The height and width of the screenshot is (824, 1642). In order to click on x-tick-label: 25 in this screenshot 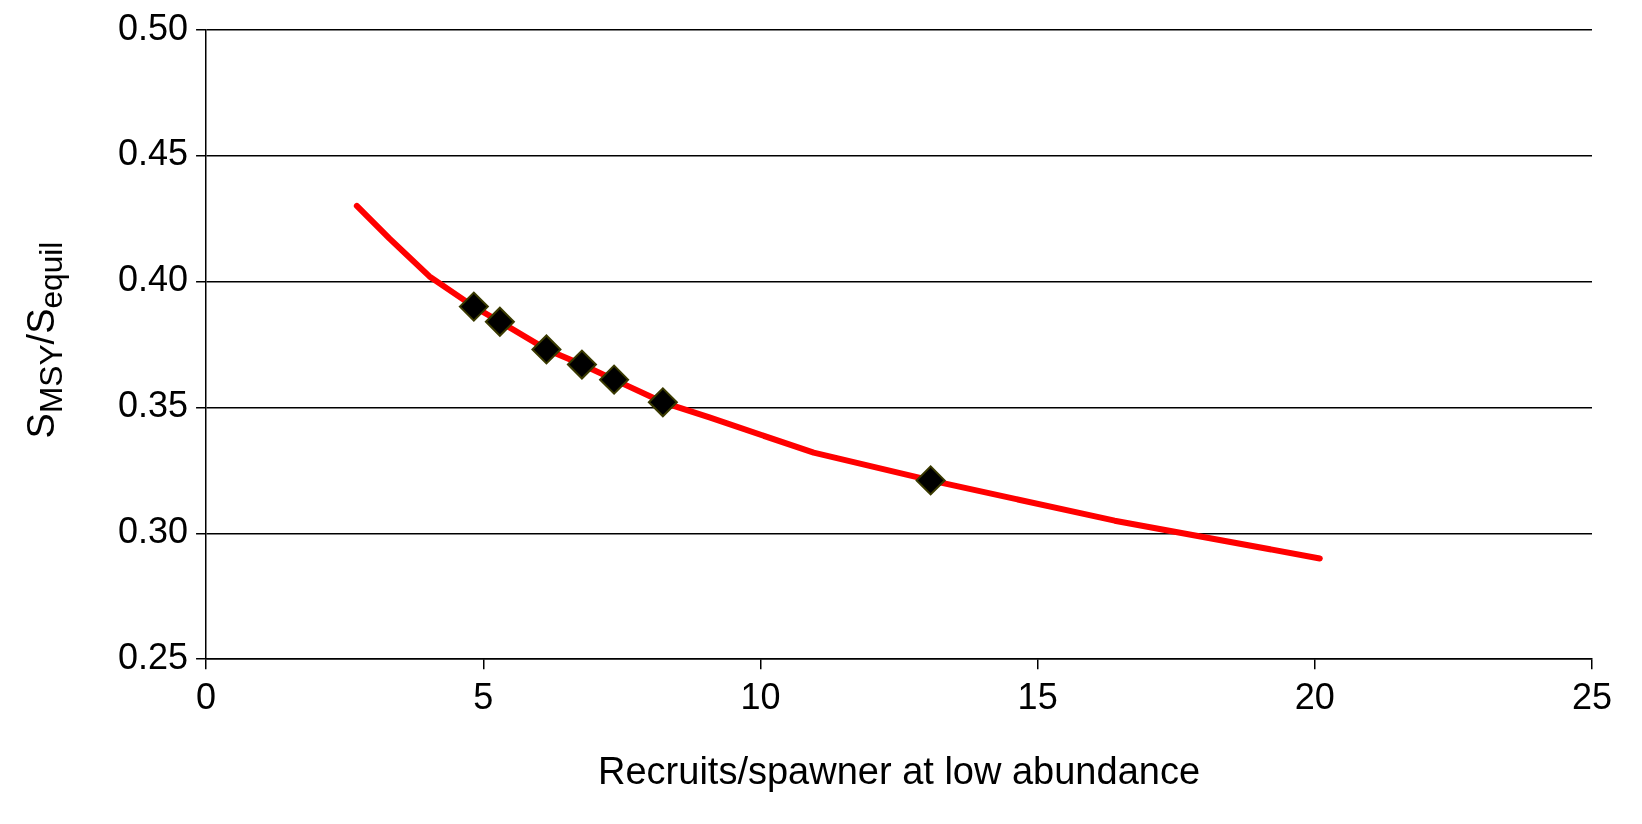, I will do `click(1592, 696)`.